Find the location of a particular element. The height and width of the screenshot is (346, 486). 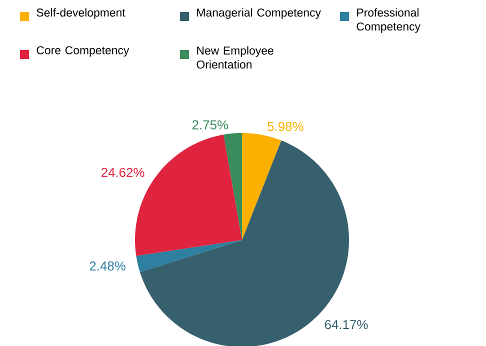

legend-label: New Employee Orientation is located at coordinates (235, 57).